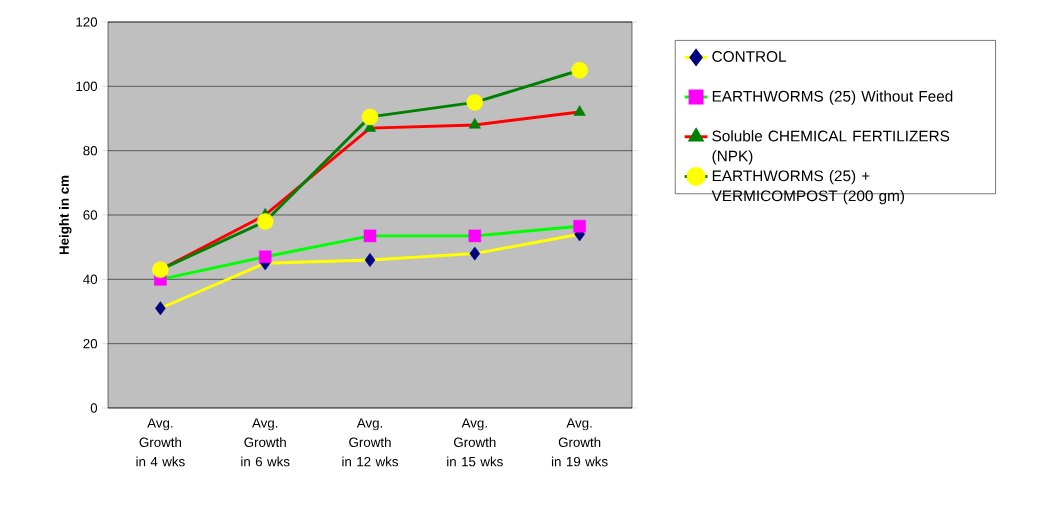 The height and width of the screenshot is (531, 1057). I want to click on legend-label: Soluble CHEMICAL FERTILIZERS (NPK), so click(831, 147).